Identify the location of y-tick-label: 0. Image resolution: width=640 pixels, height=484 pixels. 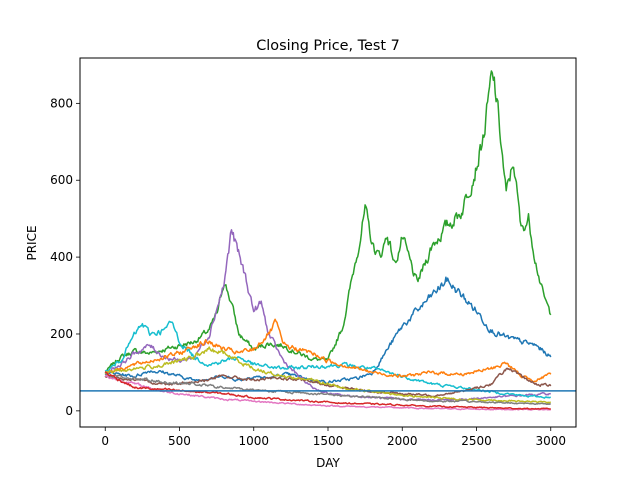
(69, 411).